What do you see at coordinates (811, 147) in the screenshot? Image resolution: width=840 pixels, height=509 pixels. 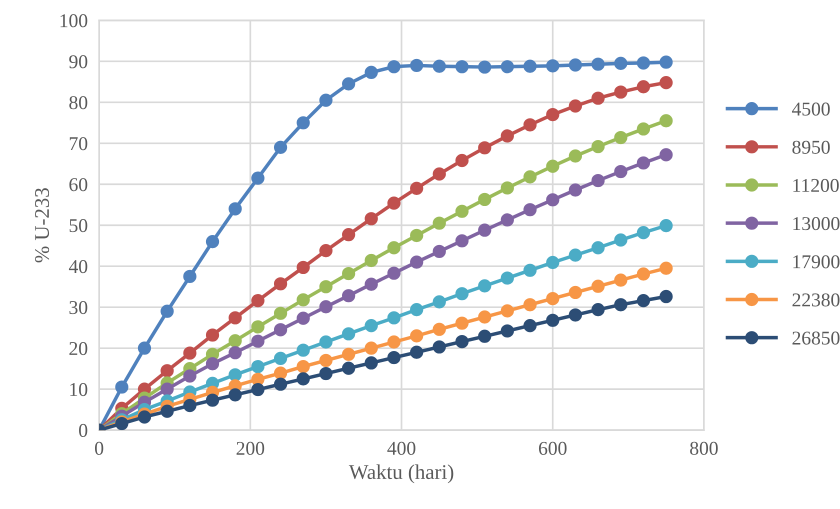 I see `legend-label: 8950` at bounding box center [811, 147].